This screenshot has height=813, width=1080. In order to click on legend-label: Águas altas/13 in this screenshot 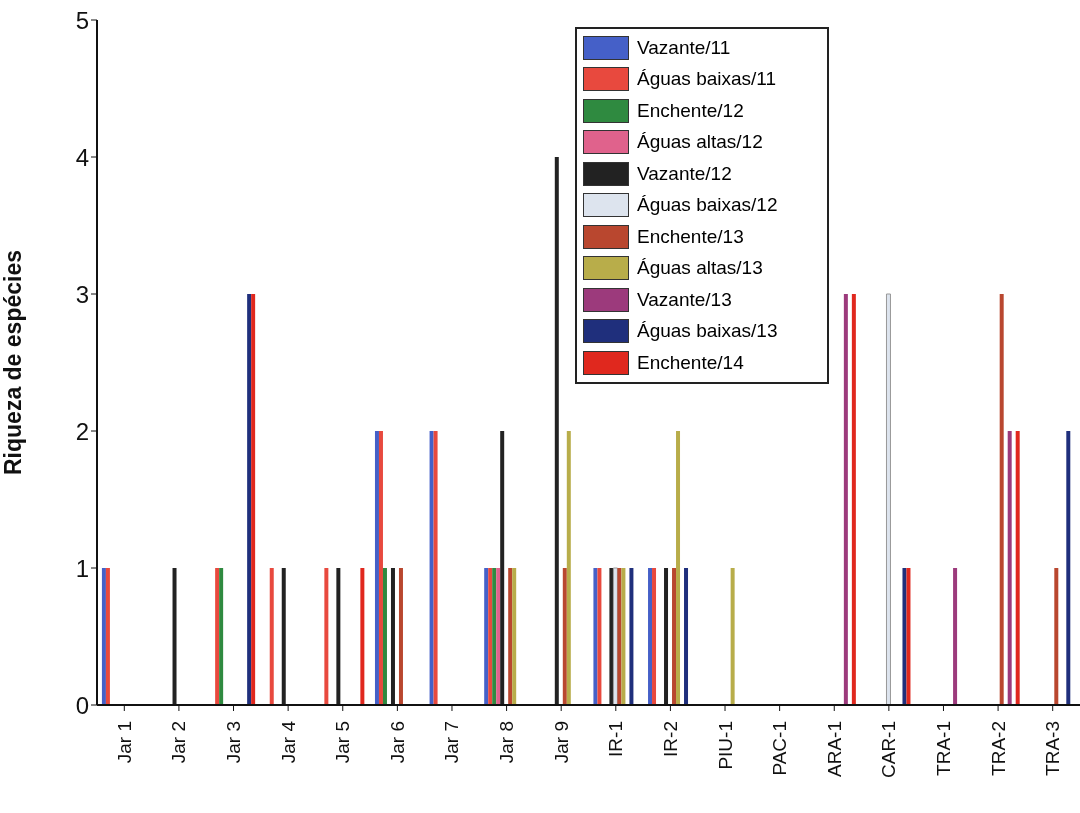, I will do `click(700, 268)`.